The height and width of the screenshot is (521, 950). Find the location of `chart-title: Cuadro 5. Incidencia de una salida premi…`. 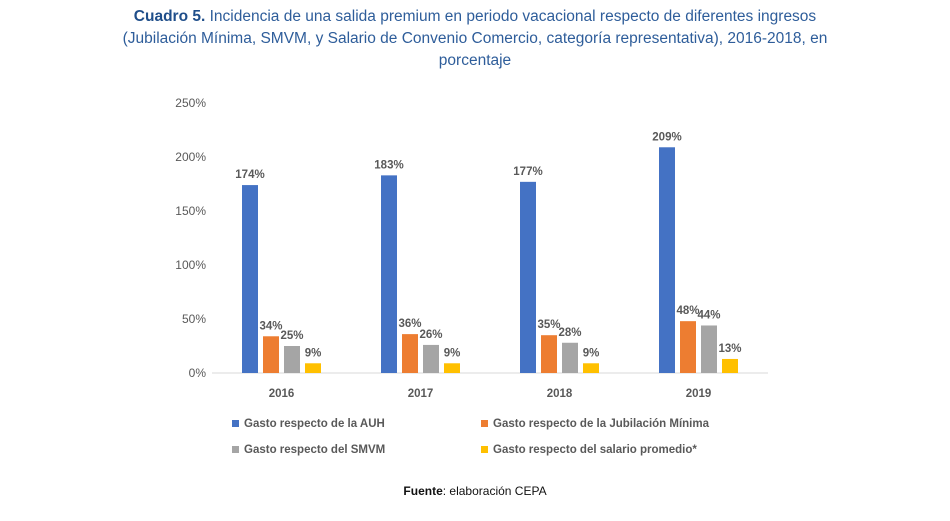

chart-title: Cuadro 5. Incidencia de una salida premi… is located at coordinates (475, 39).